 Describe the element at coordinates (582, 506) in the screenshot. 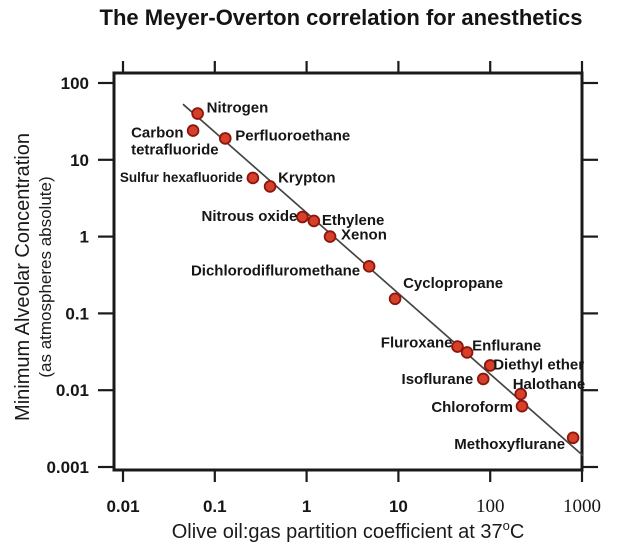

I see `x-tick-label-1000: 1000` at that location.